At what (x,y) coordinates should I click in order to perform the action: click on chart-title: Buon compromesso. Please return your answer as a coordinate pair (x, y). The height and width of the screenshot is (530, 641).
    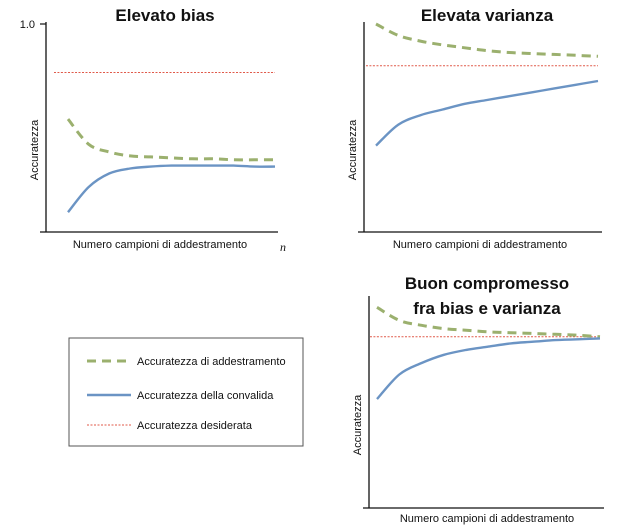
    Looking at the image, I should click on (487, 283).